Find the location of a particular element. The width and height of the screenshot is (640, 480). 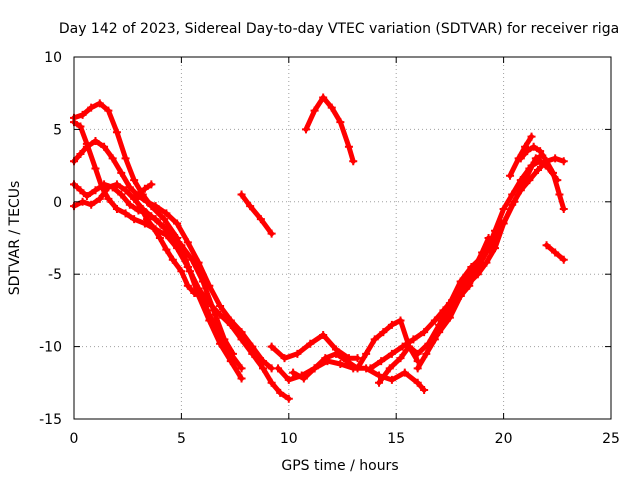

x-tick-label: 20 is located at coordinates (504, 439).